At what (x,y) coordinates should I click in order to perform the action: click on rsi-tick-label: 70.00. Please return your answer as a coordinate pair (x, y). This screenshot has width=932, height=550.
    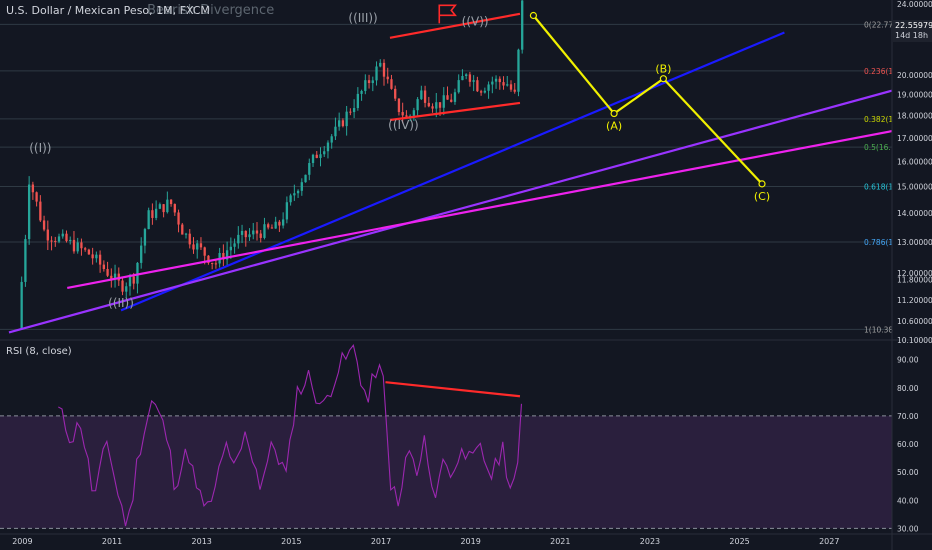
    Looking at the image, I should click on (908, 416).